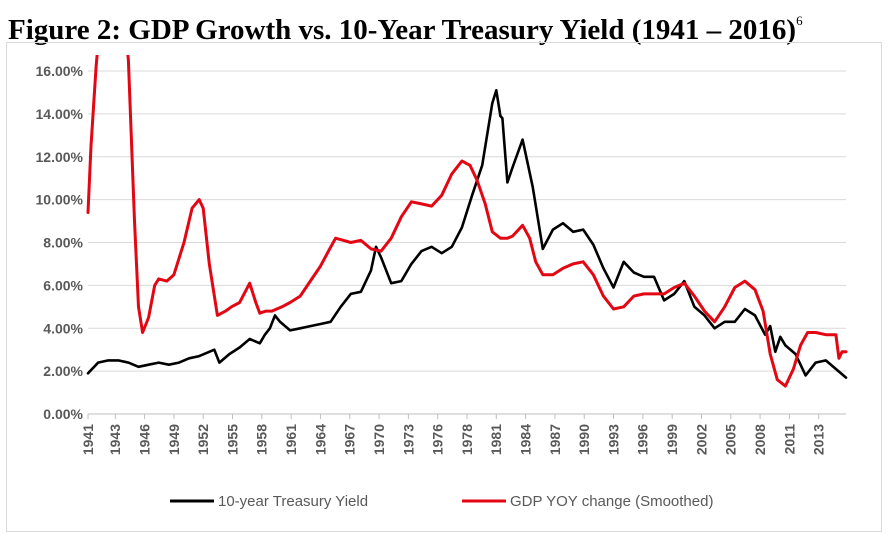 The height and width of the screenshot is (541, 893). What do you see at coordinates (88, 439) in the screenshot?
I see `x-tick-label: 1941` at bounding box center [88, 439].